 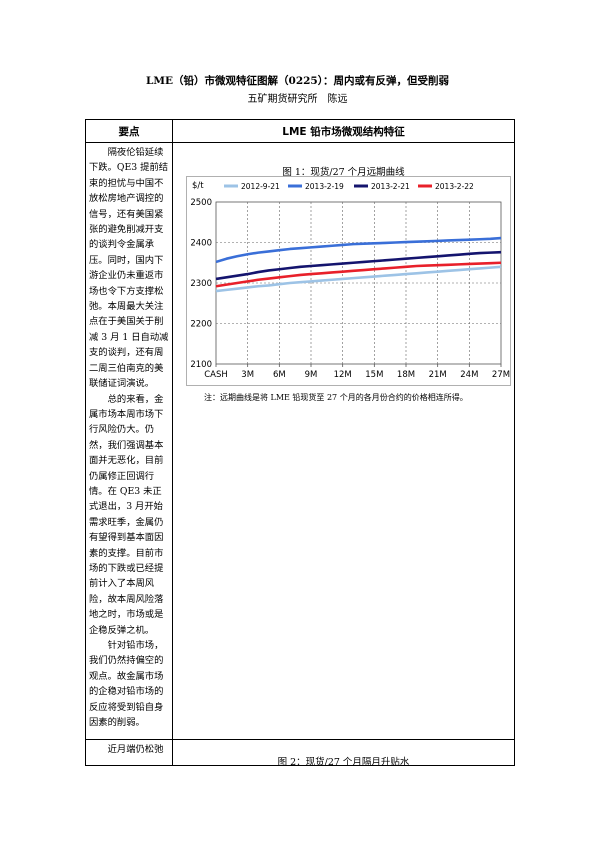 What do you see at coordinates (343, 131) in the screenshot?
I see `header-market-features: LME 铅市场微观结构特征` at bounding box center [343, 131].